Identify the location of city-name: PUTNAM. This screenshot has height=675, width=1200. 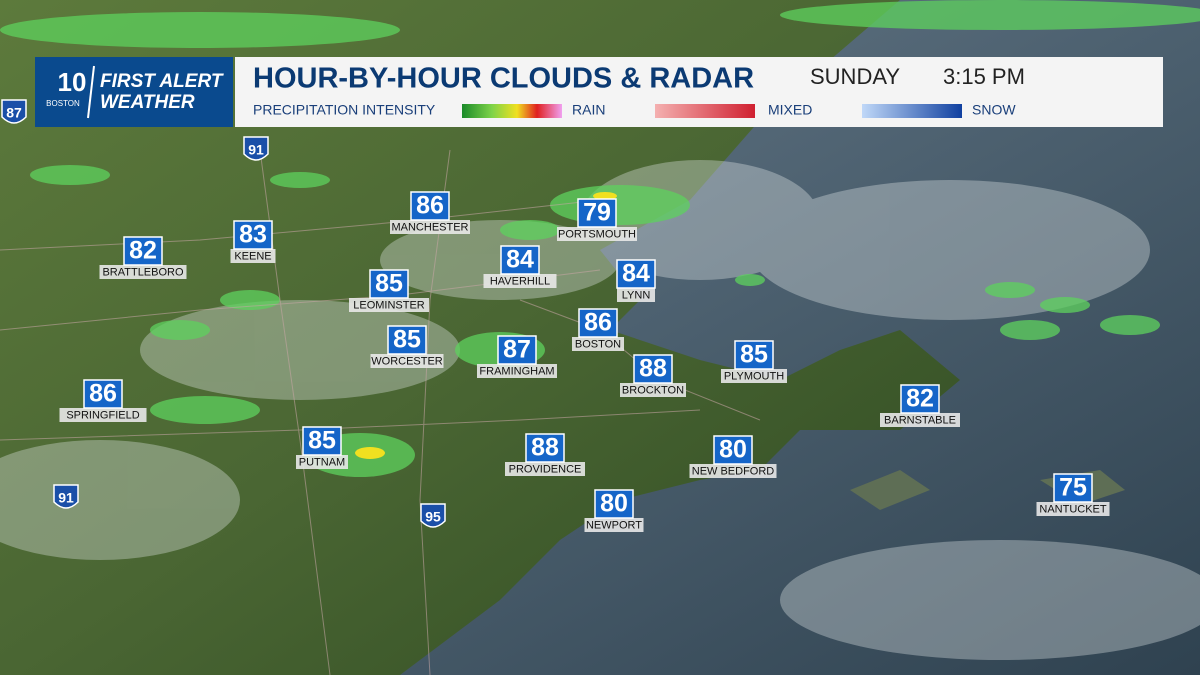
(322, 462).